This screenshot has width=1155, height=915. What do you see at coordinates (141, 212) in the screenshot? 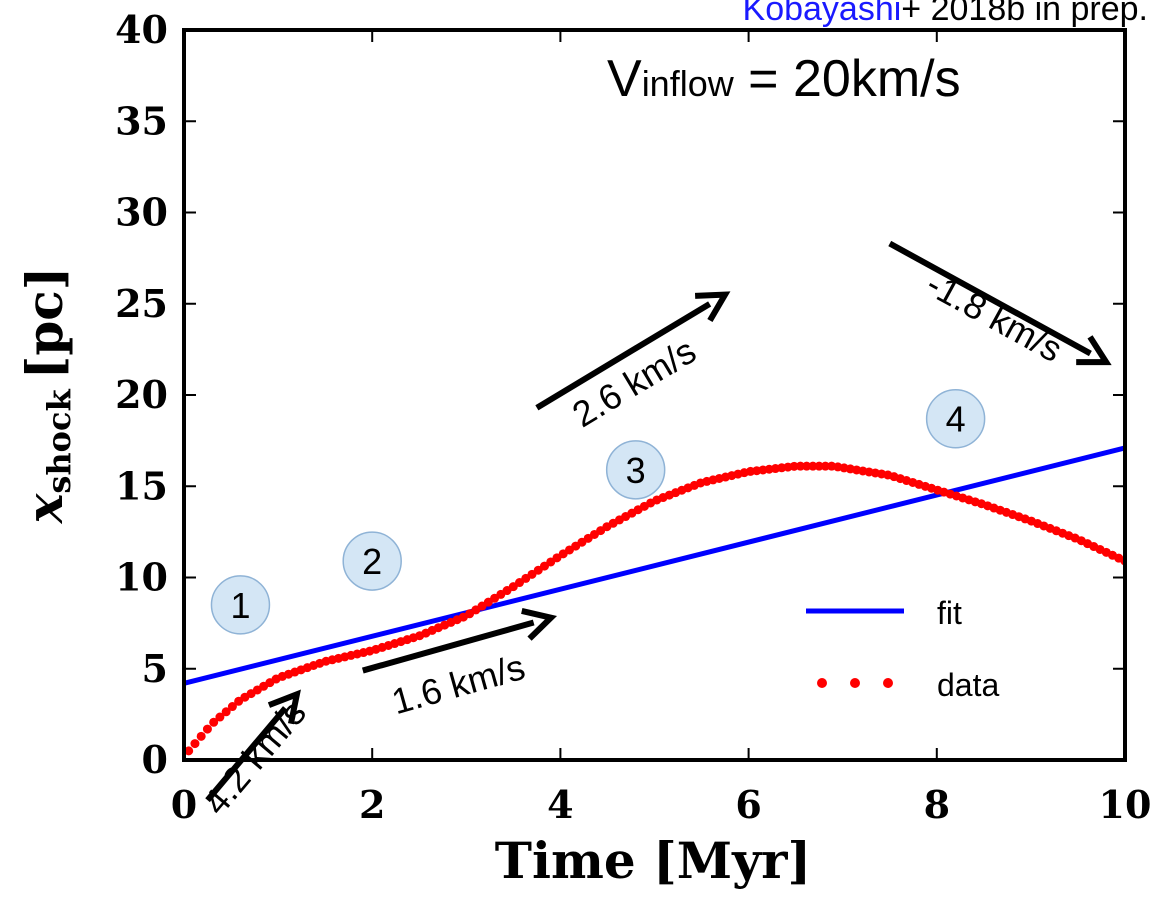
I see `y-tick-label: 30` at bounding box center [141, 212].